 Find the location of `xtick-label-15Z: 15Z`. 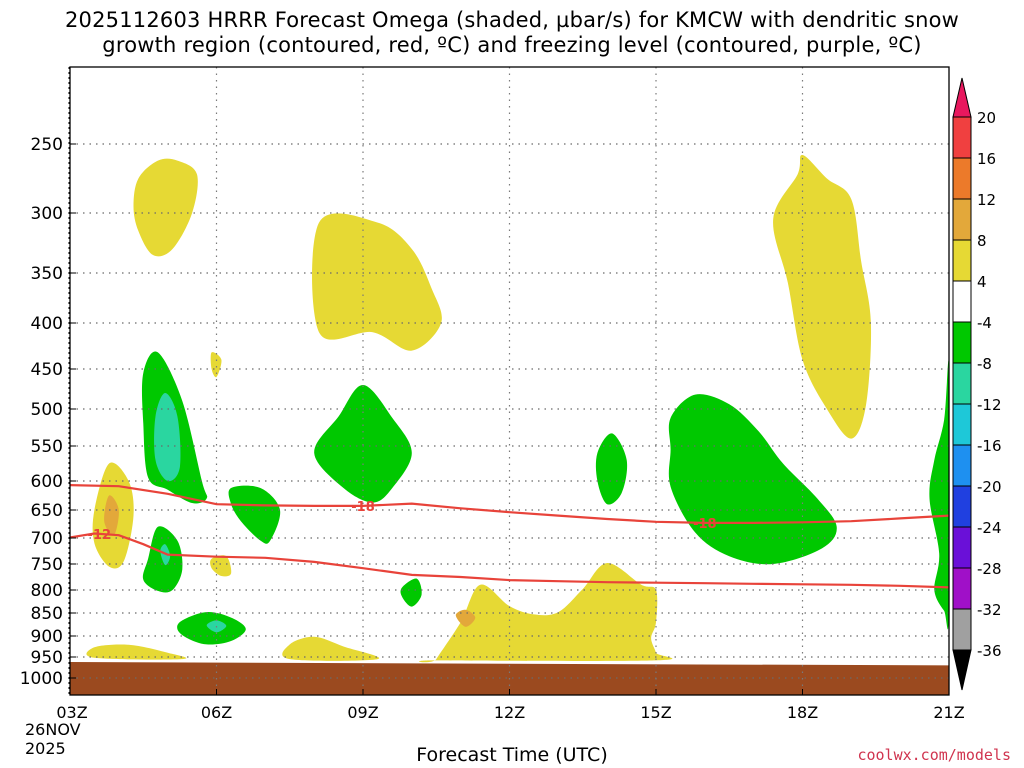

xtick-label-15Z: 15Z is located at coordinates (655, 712).